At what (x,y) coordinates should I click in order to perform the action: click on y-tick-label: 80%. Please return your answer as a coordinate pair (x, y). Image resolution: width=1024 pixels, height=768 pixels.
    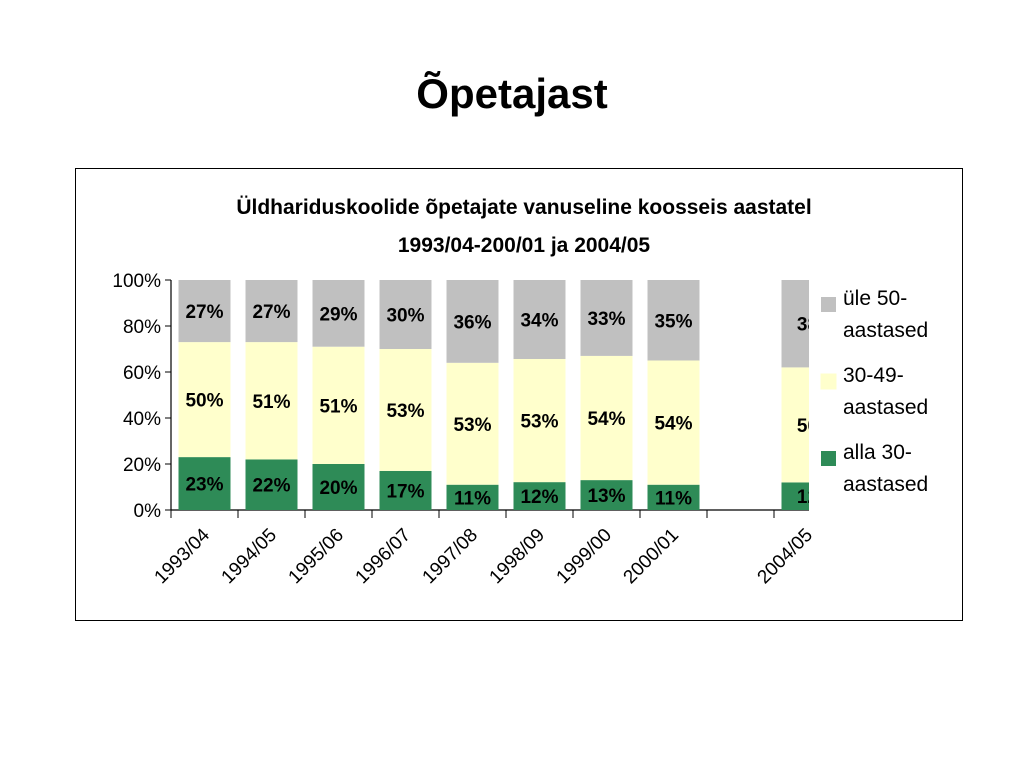
    Looking at the image, I should click on (142, 327).